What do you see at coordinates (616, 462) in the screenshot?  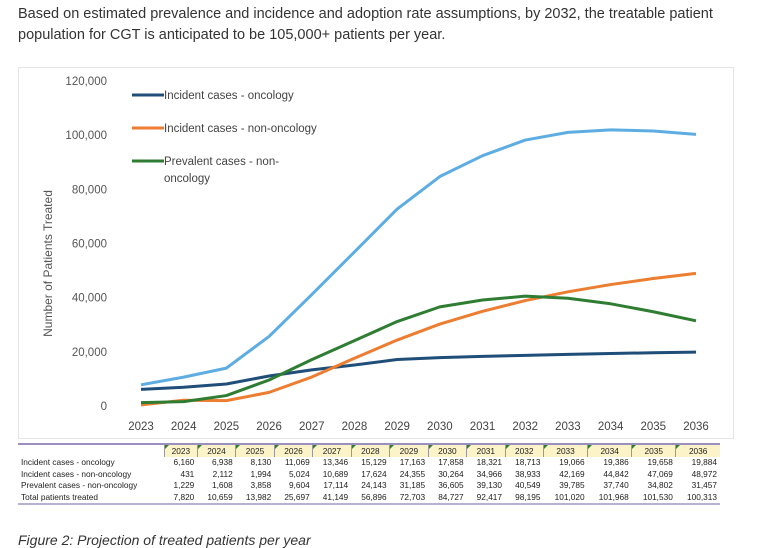 I see `table-cell: 19,386` at bounding box center [616, 462].